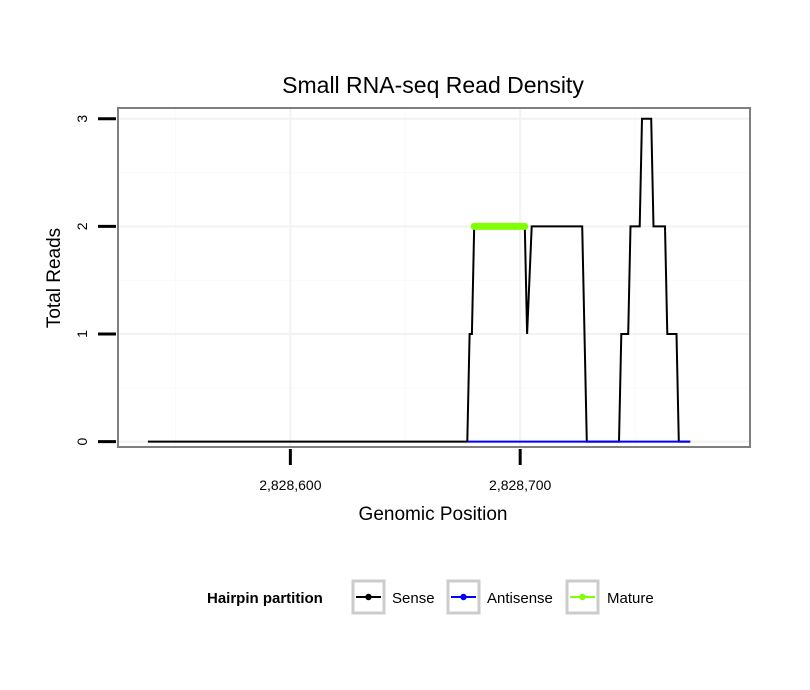 This screenshot has width=810, height=690. Describe the element at coordinates (368, 597) in the screenshot. I see `sense-legend-marker` at that location.